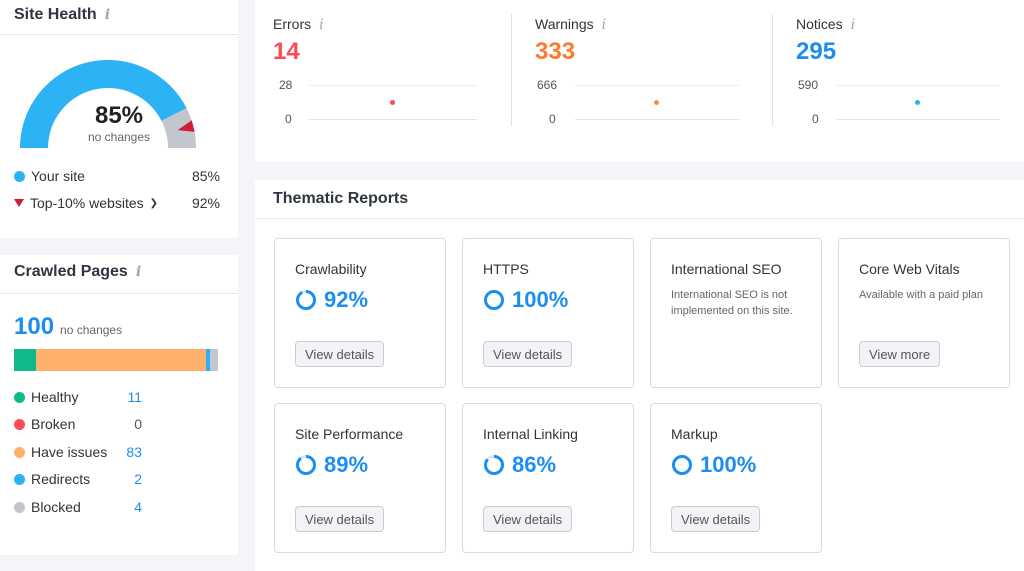 This screenshot has width=1024, height=571. Describe the element at coordinates (78, 271) in the screenshot. I see `crawled-pages-title: Crawled Pages i` at that location.